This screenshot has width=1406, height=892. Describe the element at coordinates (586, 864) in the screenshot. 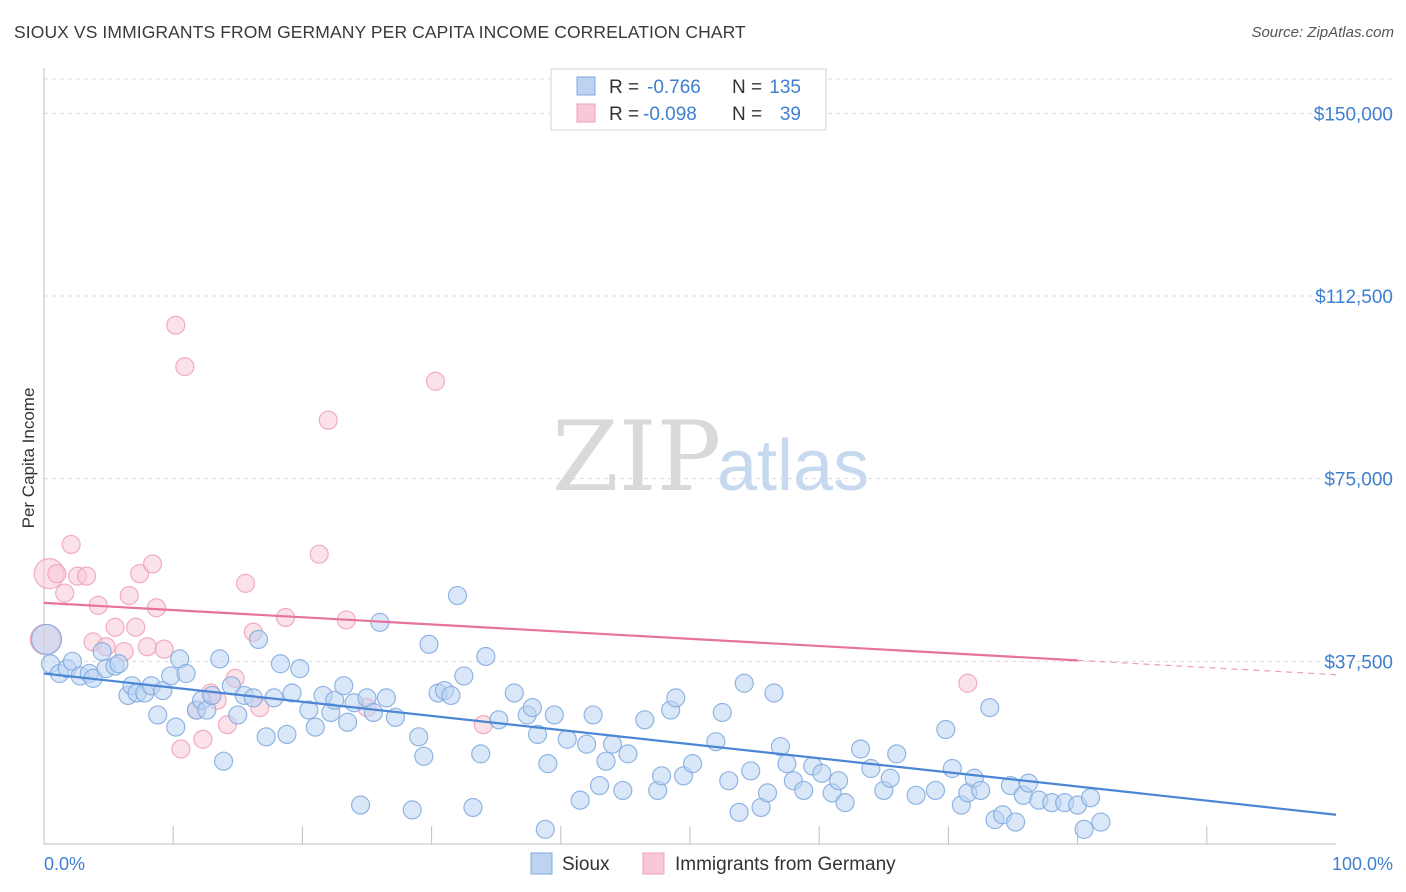

I see `bottom-legend-sioux-label: Sioux` at that location.